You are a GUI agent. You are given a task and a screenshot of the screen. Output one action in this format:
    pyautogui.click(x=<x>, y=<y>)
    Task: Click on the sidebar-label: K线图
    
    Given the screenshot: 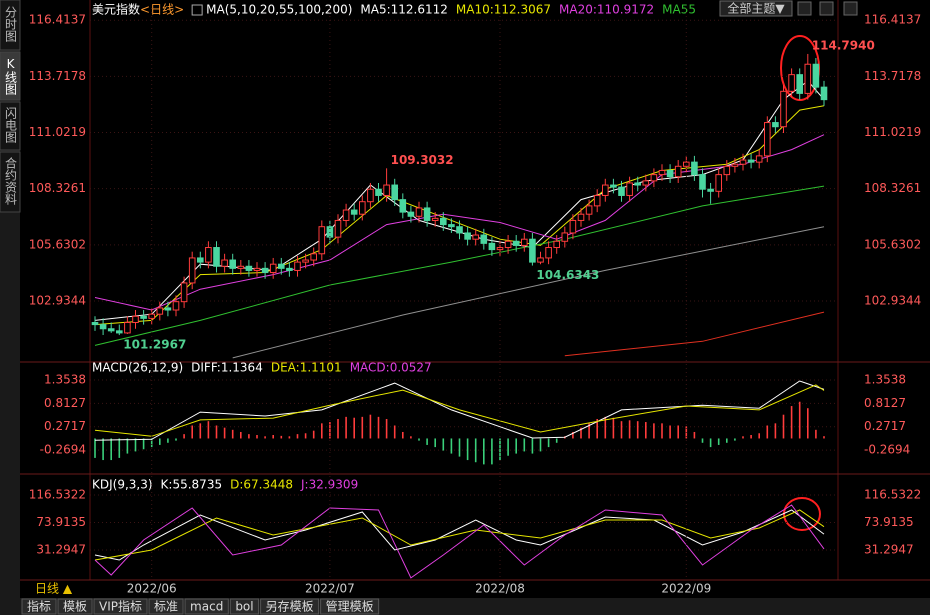 What is the action you would take?
    pyautogui.click(x=11, y=76)
    